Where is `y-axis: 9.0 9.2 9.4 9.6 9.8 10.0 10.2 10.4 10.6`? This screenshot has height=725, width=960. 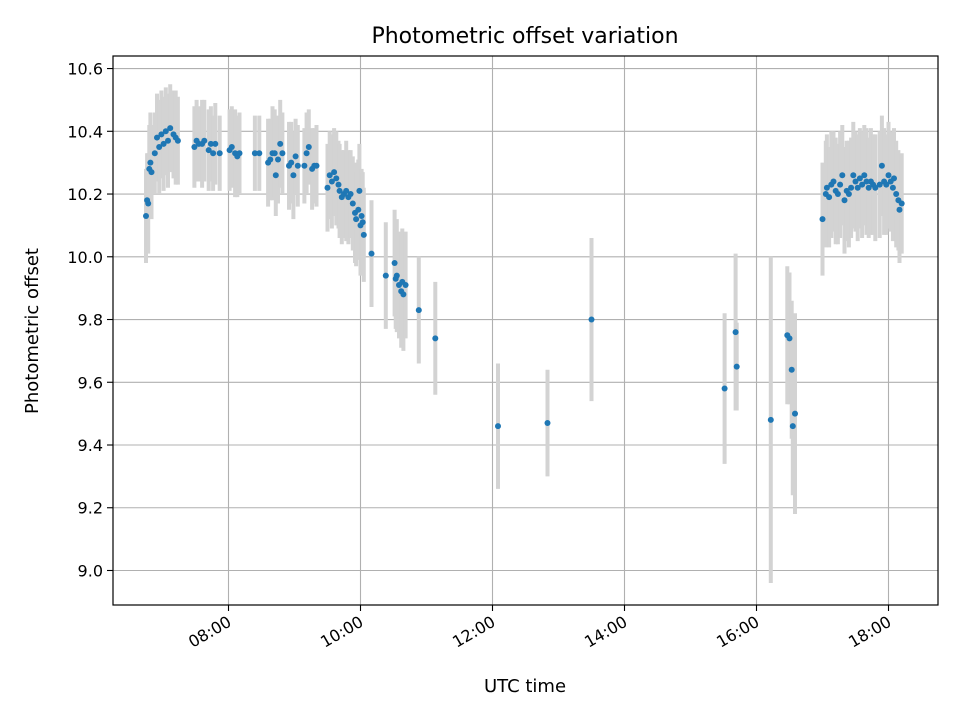
y-axis: 9.0 9.2 9.4 9.6 9.8 10.0 10.2 10.4 10.6 is located at coordinates (90, 320).